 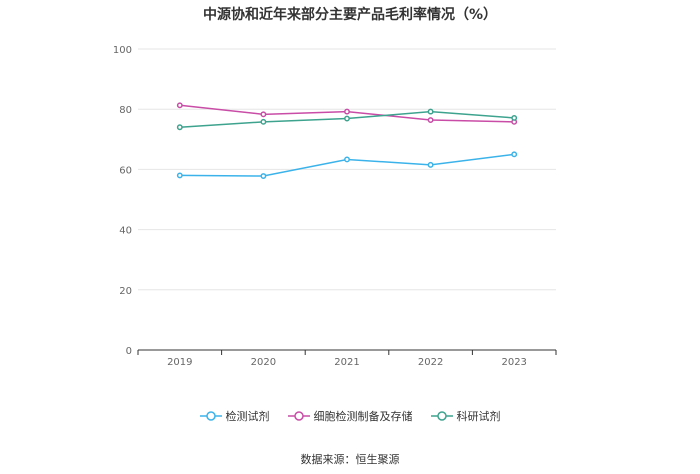 I want to click on x-tick-label: 2022, so click(x=430, y=362).